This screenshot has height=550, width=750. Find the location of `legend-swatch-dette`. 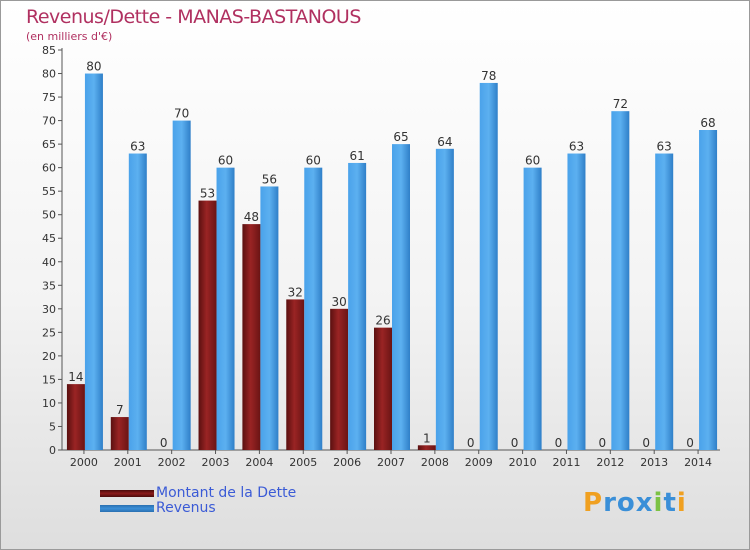

legend-swatch-dette is located at coordinates (127, 493).